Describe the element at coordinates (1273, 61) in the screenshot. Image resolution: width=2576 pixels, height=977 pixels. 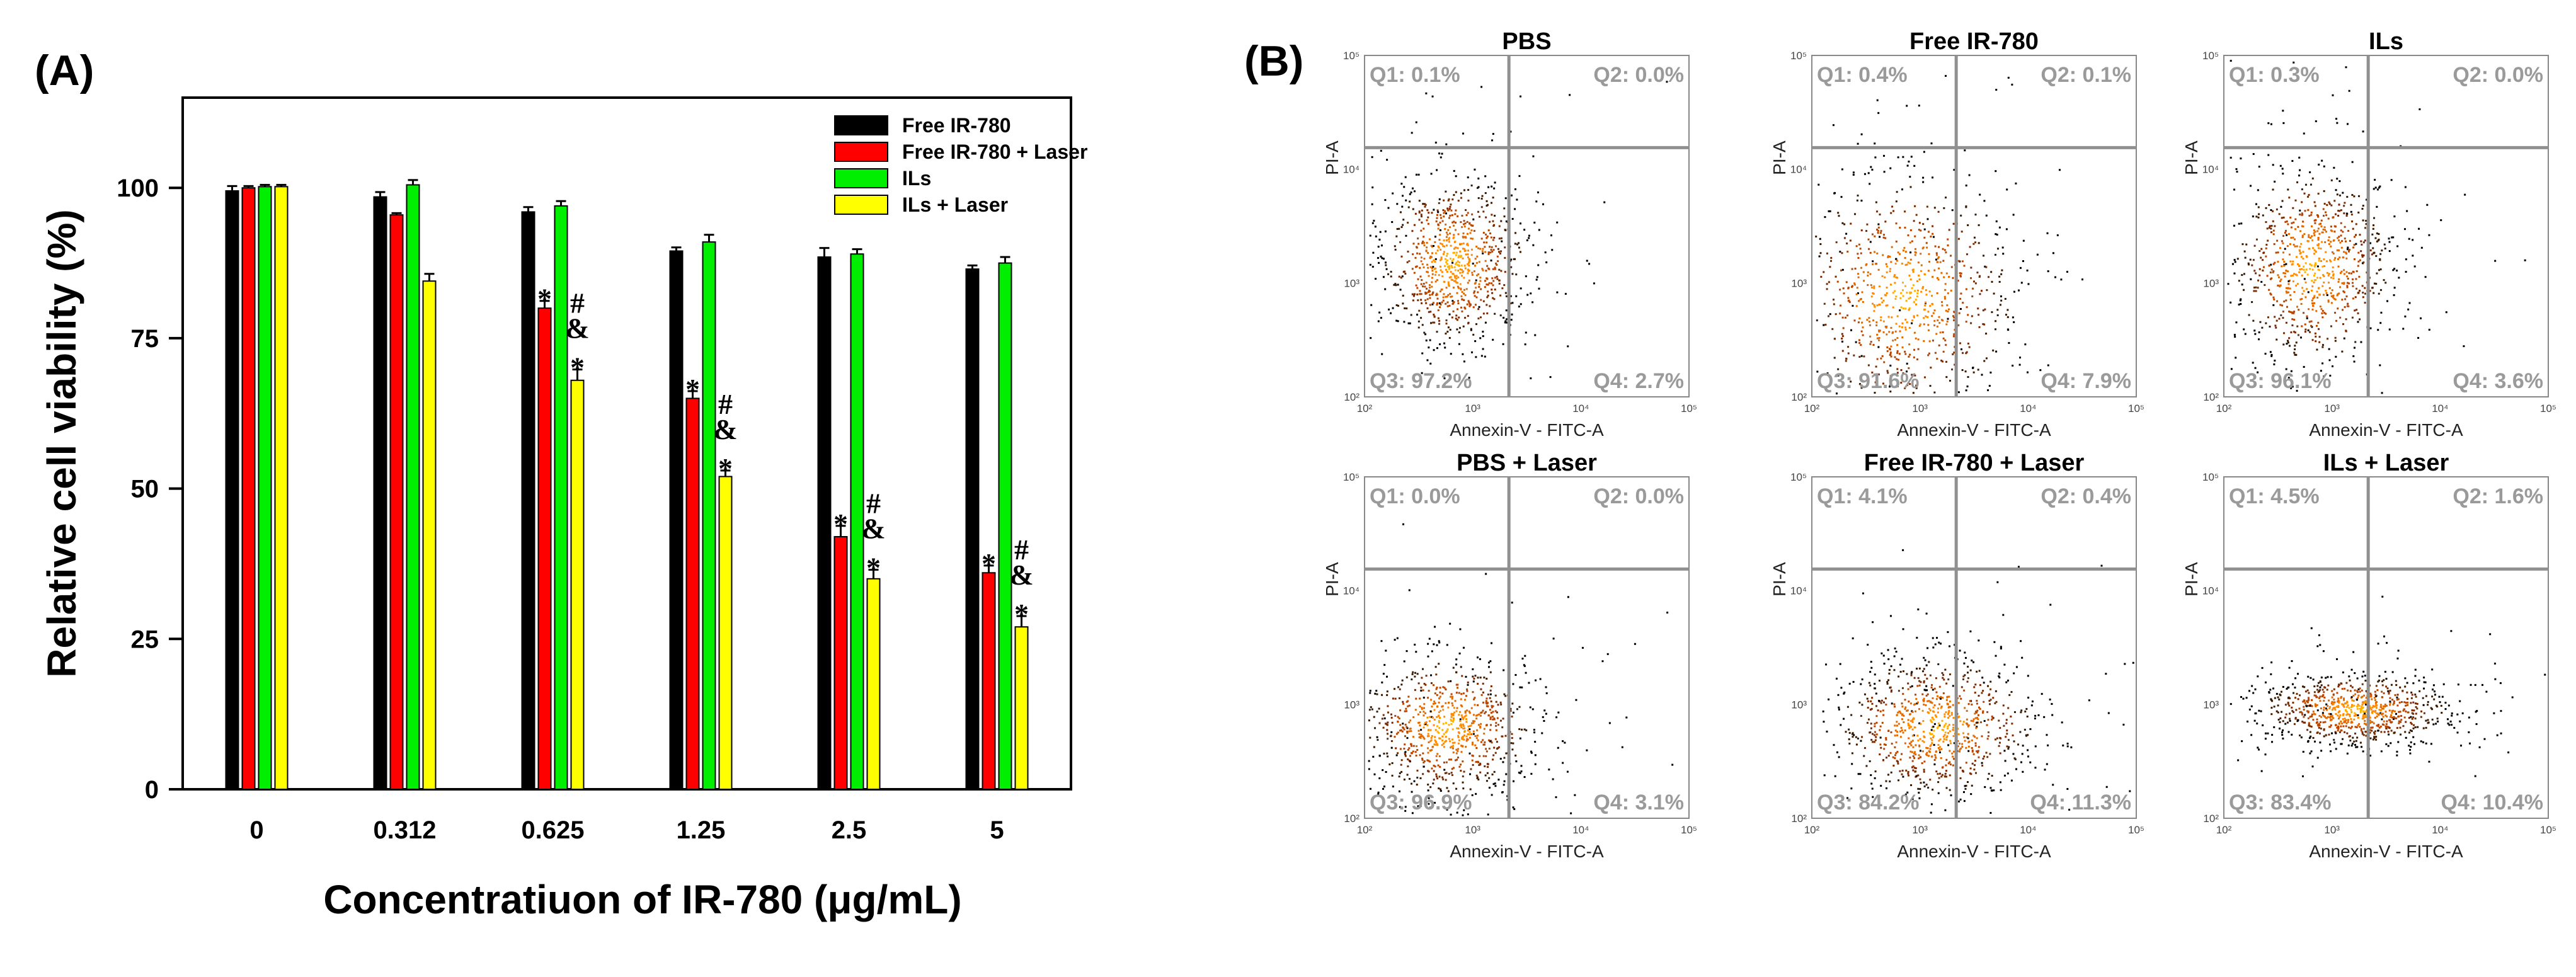
I see `panel-b-label: (B)` at that location.